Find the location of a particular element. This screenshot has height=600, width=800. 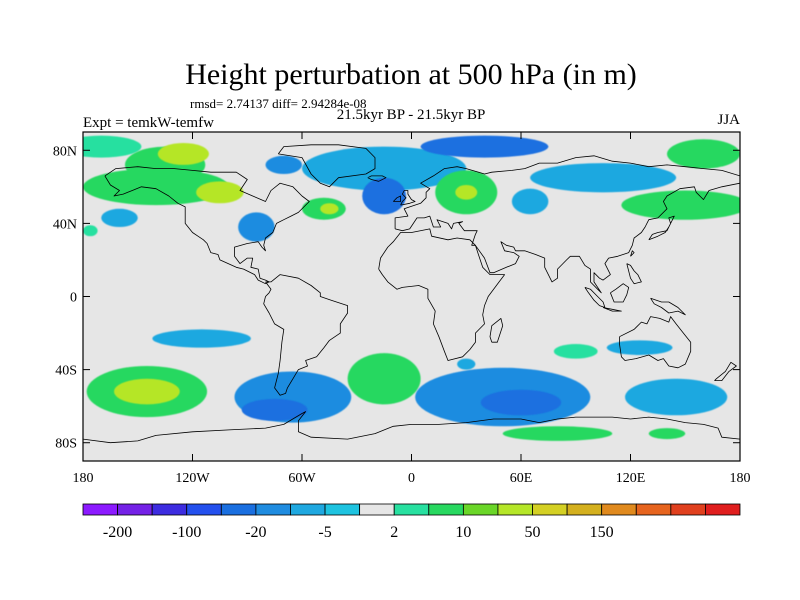

chart-subtitle: 21.5kyr BP - 21.5kyr BP is located at coordinates (411, 115).